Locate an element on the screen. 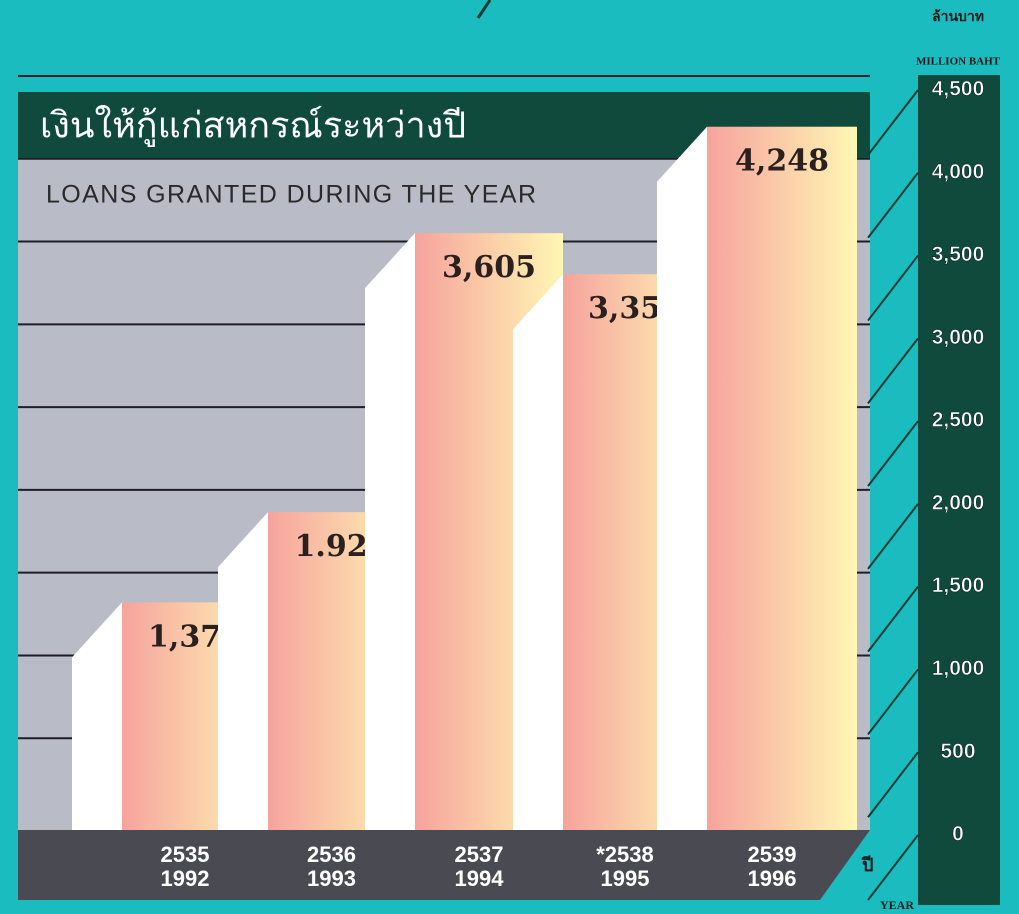  x-tick-label: 2535 is located at coordinates (185, 854).